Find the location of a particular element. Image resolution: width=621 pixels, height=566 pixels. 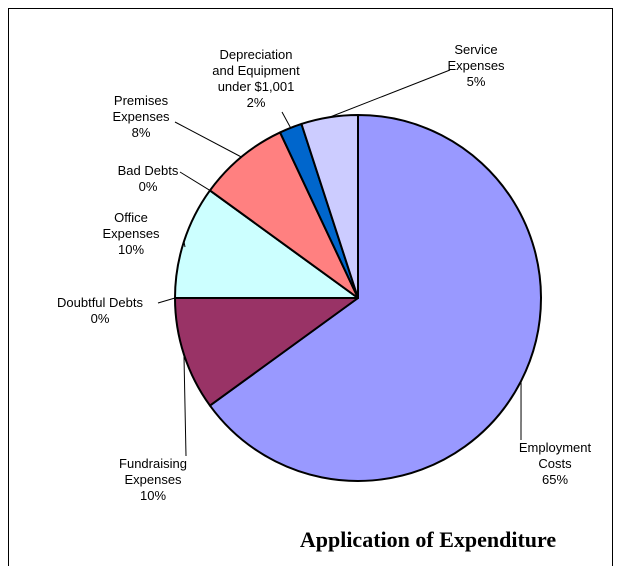

chart-title: Application of Expenditure is located at coordinates (428, 539).